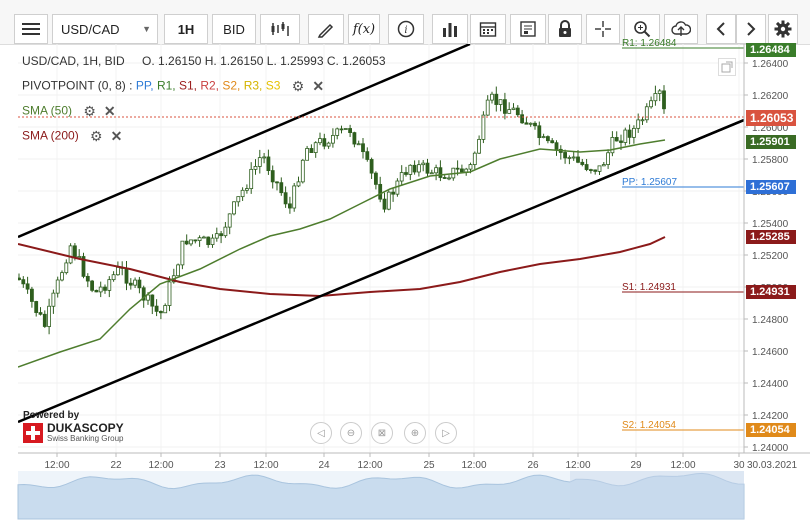 The width and height of the screenshot is (810, 524). Describe the element at coordinates (186, 29) in the screenshot. I see `timeframe-select: 1H` at that location.